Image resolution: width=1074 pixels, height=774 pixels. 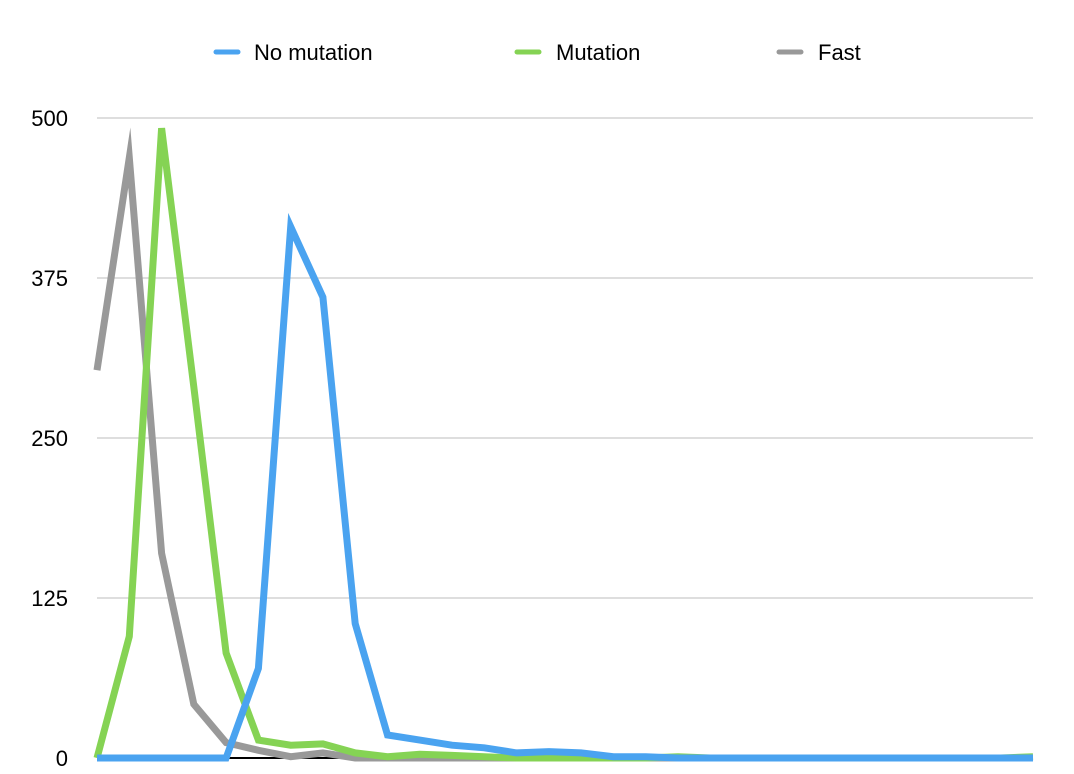 What do you see at coordinates (49, 118) in the screenshot?
I see `y-tick-label-500: 500` at bounding box center [49, 118].